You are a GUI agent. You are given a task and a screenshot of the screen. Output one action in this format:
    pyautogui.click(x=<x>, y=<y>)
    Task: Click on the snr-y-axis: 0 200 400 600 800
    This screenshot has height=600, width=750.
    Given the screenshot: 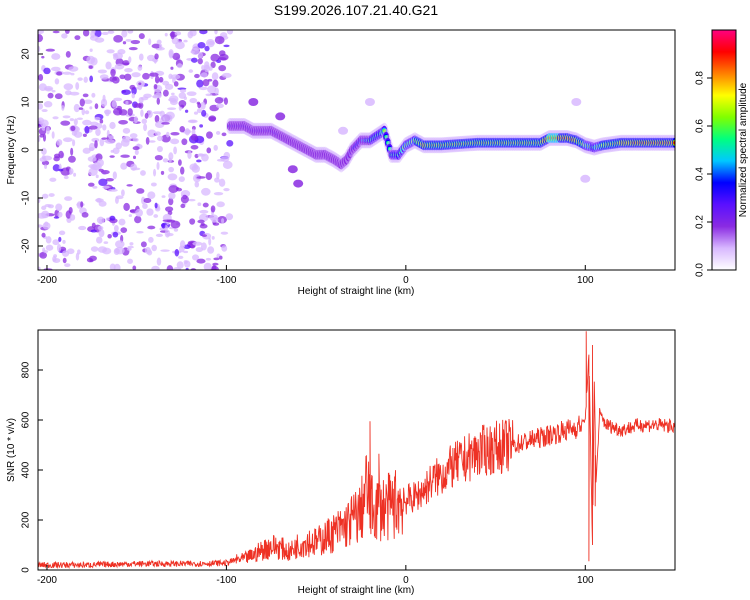 What is the action you would take?
    pyautogui.click(x=32, y=467)
    